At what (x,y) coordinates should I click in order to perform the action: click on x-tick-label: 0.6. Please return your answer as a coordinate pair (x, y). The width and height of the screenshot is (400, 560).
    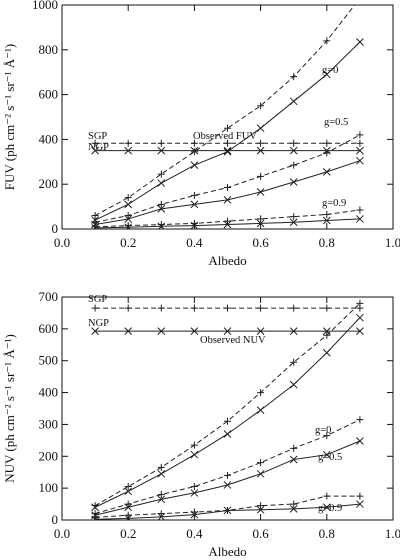
    Looking at the image, I should click on (260, 242).